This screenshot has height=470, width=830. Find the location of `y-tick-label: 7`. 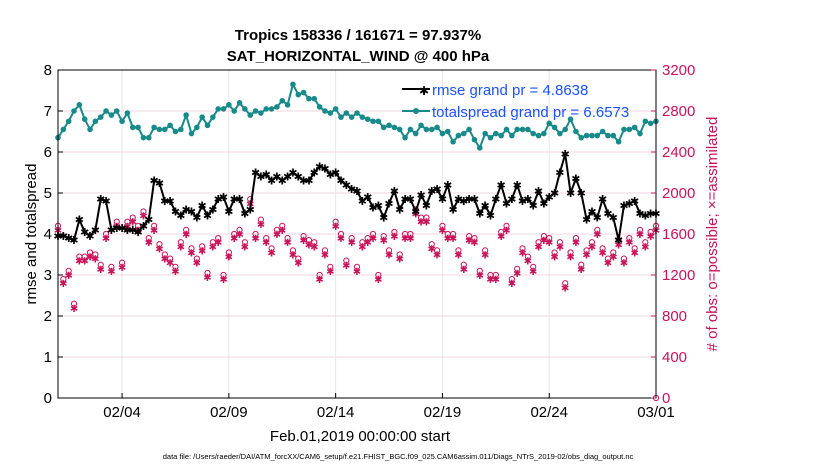

y-tick-label: 7 is located at coordinates (48, 111).